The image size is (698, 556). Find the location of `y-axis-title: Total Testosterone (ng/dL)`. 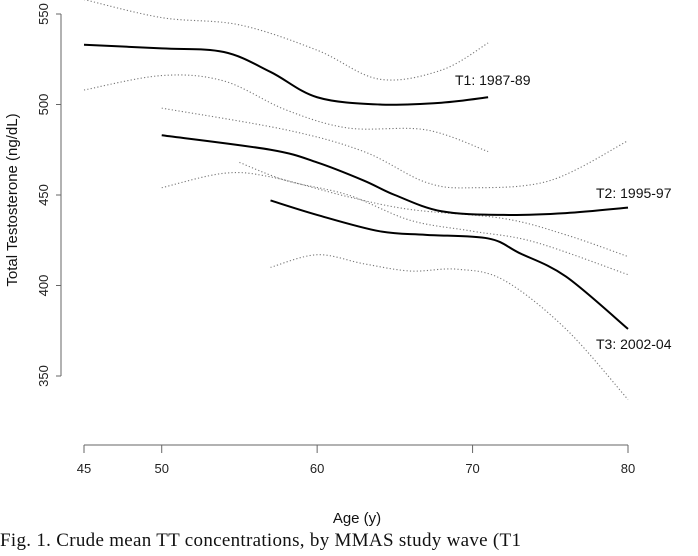

y-axis-title: Total Testosterone (ng/dL) is located at coordinates (12, 199).